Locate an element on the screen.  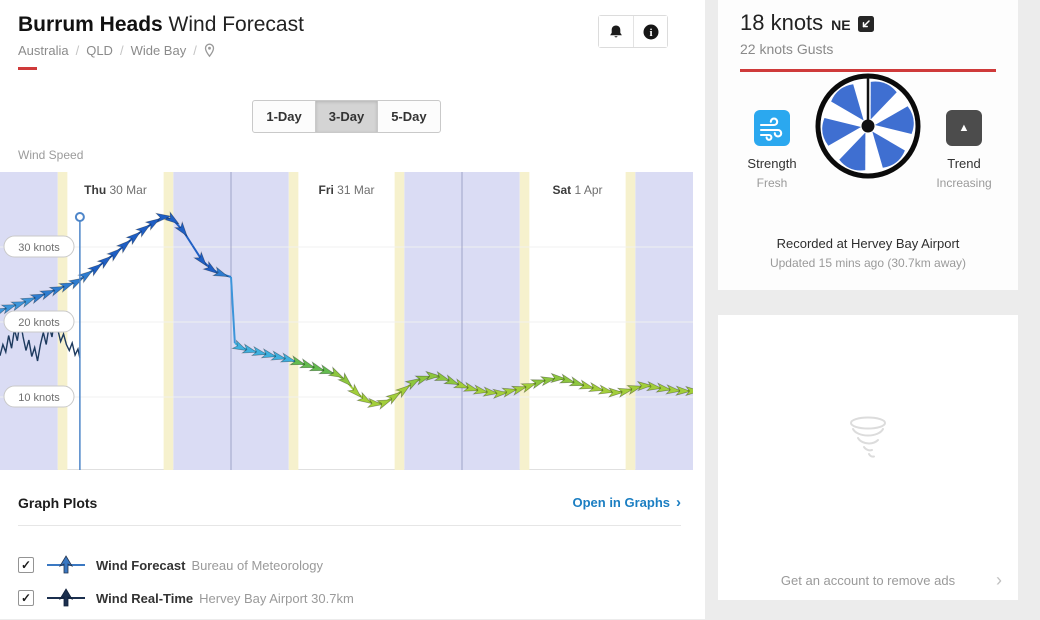
updated-ago: Updated 15 mins ago (30.7km away) is located at coordinates (868, 263).